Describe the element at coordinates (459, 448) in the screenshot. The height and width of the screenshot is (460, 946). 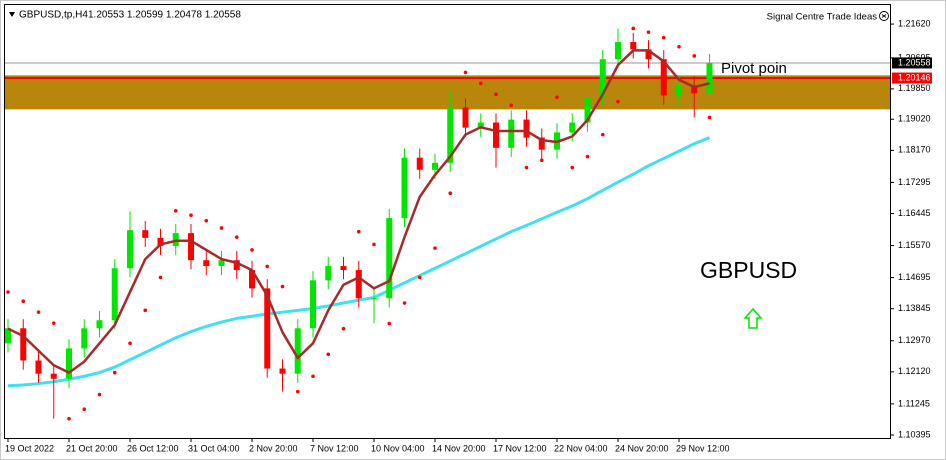
I see `x-tick-label: 14 Nov 20:00` at that location.